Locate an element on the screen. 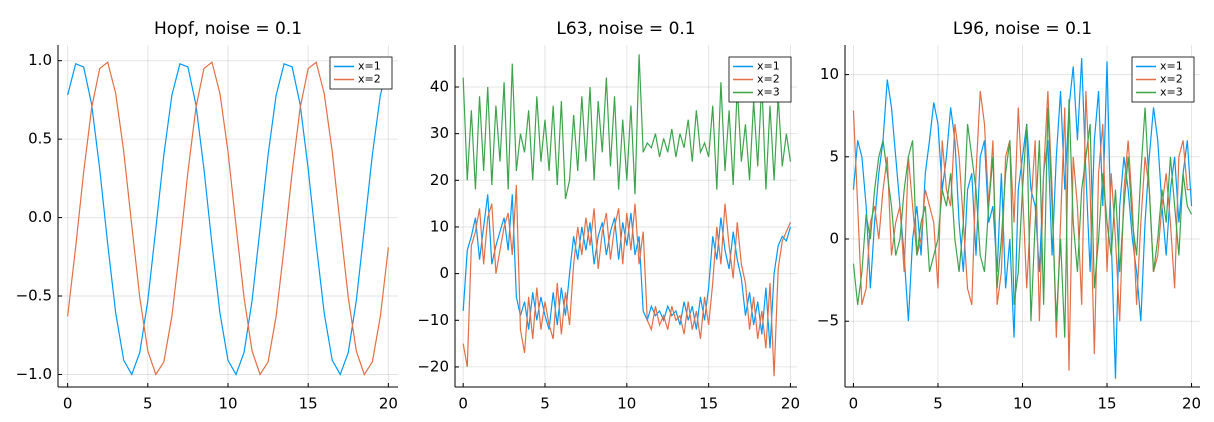 The width and height of the screenshot is (1214, 422). legend is located at coordinates (361, 73).